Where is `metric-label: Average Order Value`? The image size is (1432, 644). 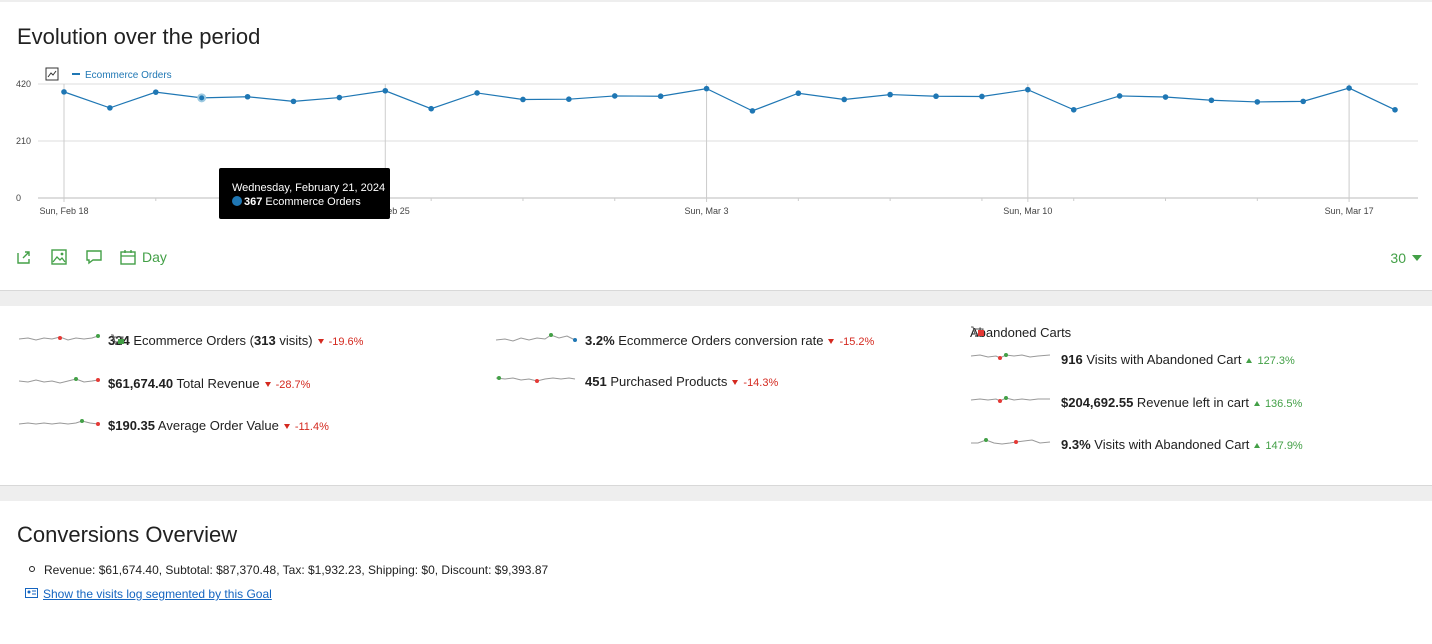
metric-label: Average Order Value is located at coordinates (218, 425).